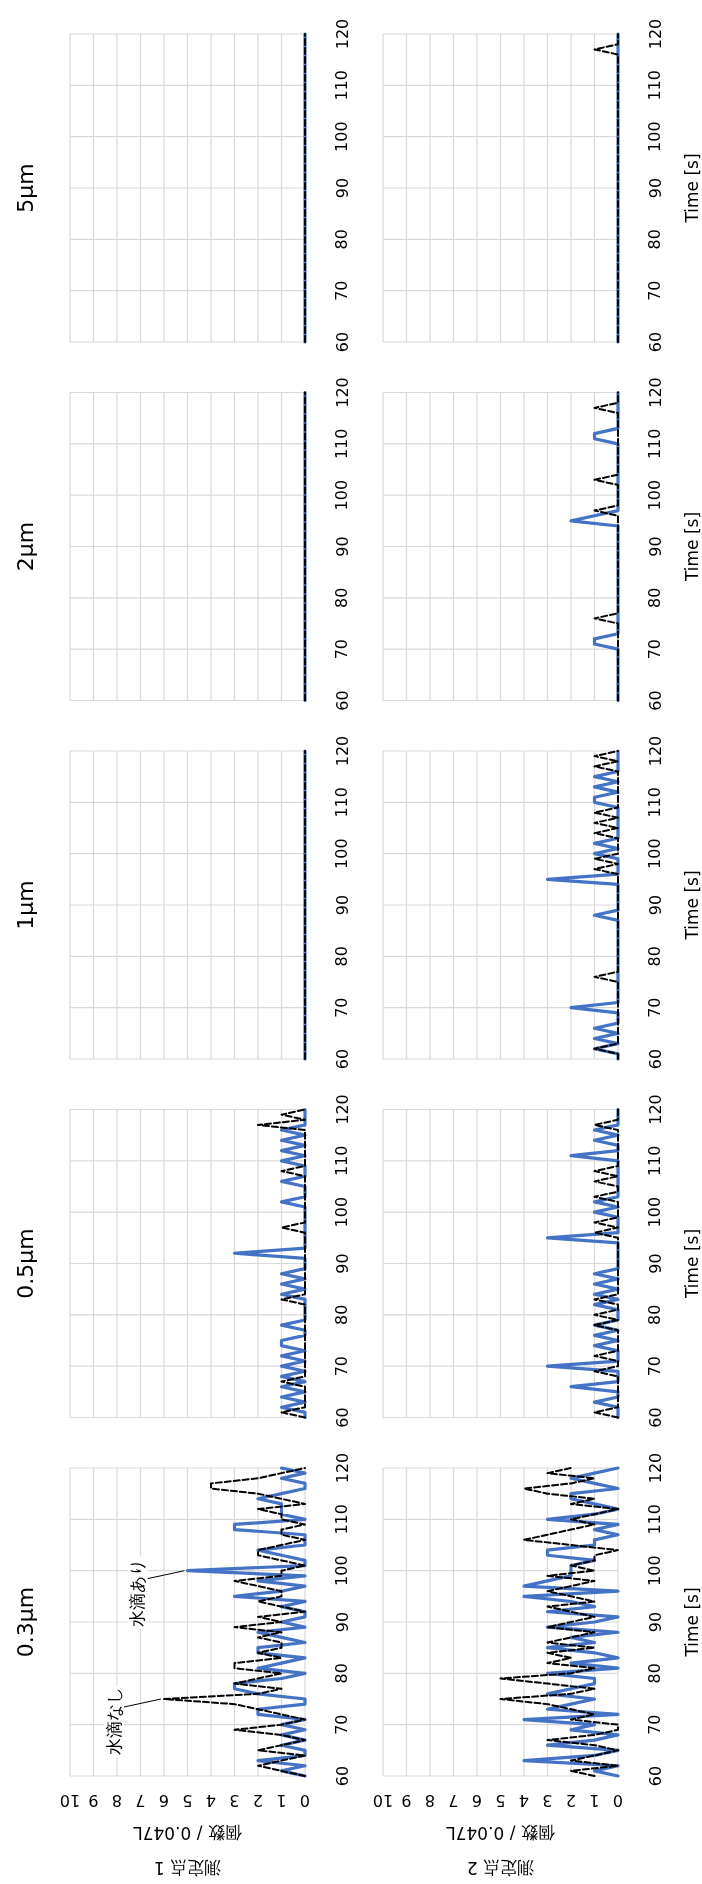 Image resolution: width=702 pixels, height=1884 pixels. Describe the element at coordinates (305, 1800) in the screenshot. I see `x-tick-label: 0` at that location.